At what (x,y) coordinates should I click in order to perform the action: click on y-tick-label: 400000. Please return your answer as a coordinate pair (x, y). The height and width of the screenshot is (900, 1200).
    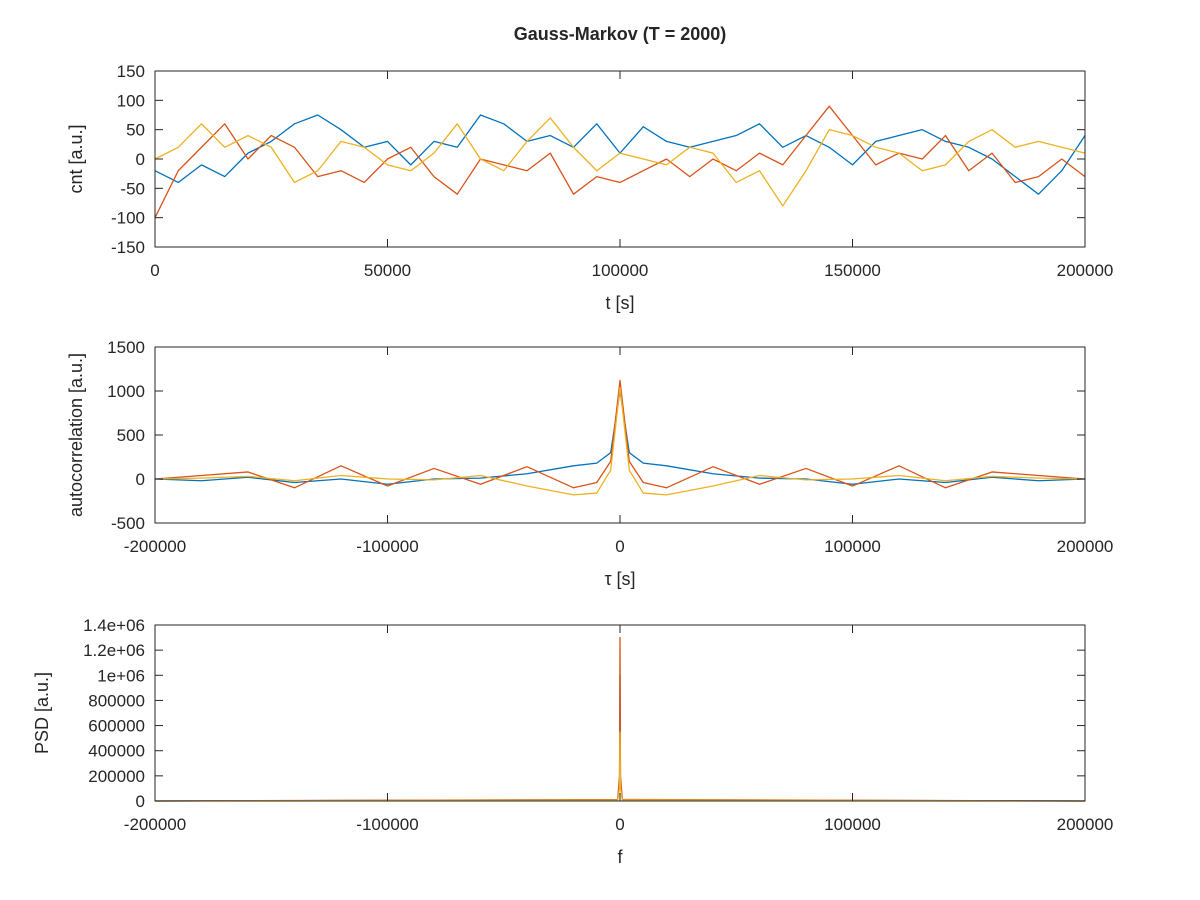
    Looking at the image, I should click on (116, 751).